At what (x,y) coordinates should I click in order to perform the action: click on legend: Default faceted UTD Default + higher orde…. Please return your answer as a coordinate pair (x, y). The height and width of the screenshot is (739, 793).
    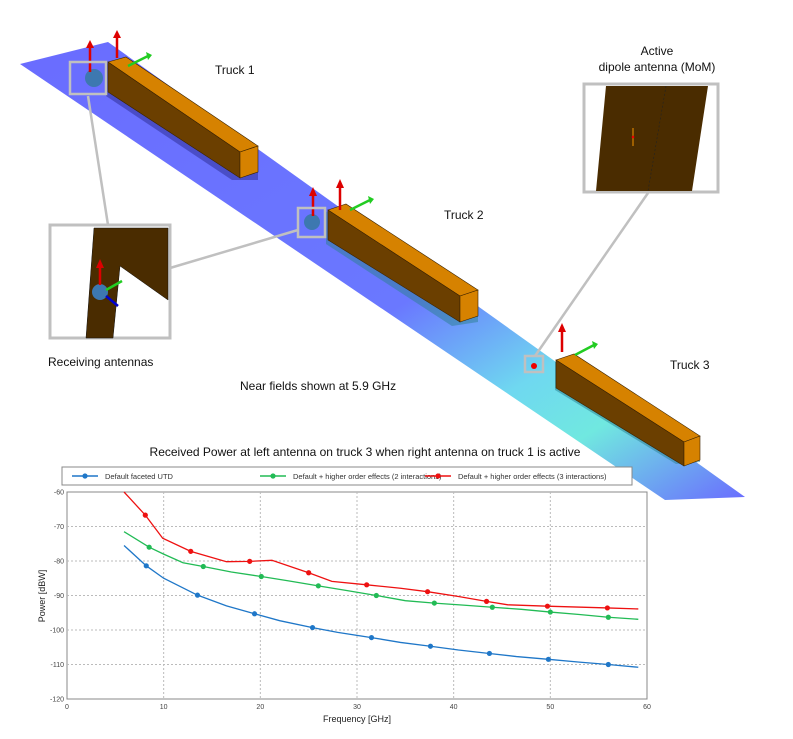
    Looking at the image, I should click on (347, 476).